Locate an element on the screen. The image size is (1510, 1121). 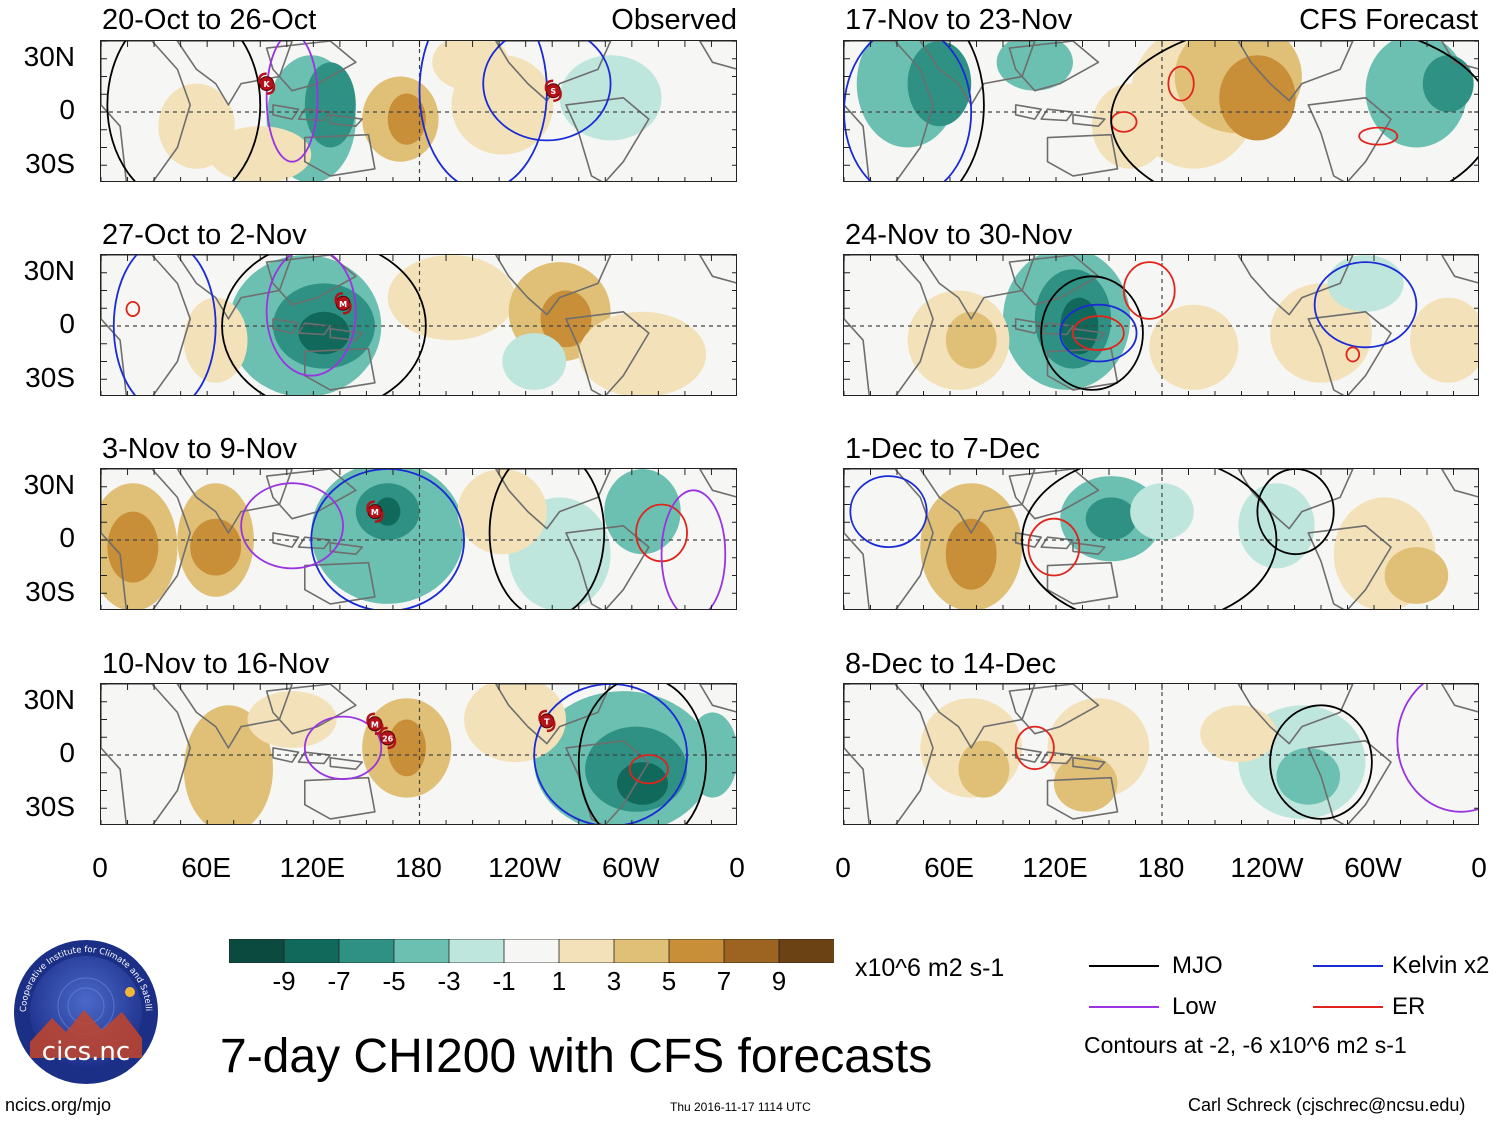
longitude-label: 120W is located at coordinates (525, 867).